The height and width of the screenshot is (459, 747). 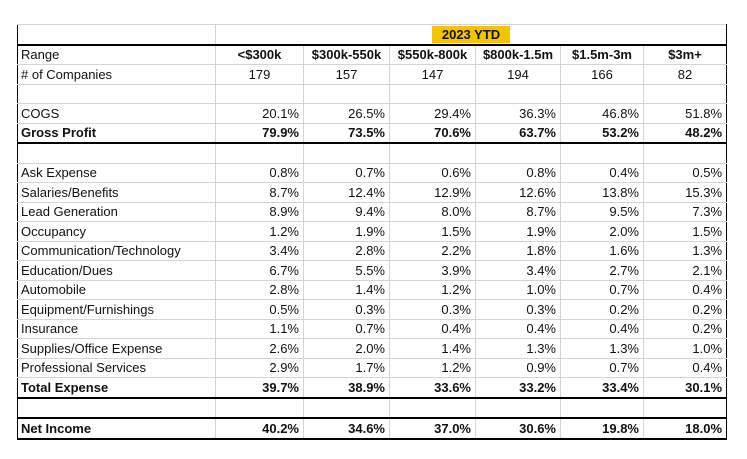 What do you see at coordinates (685, 113) in the screenshot?
I see `cell-value: 51.8%` at bounding box center [685, 113].